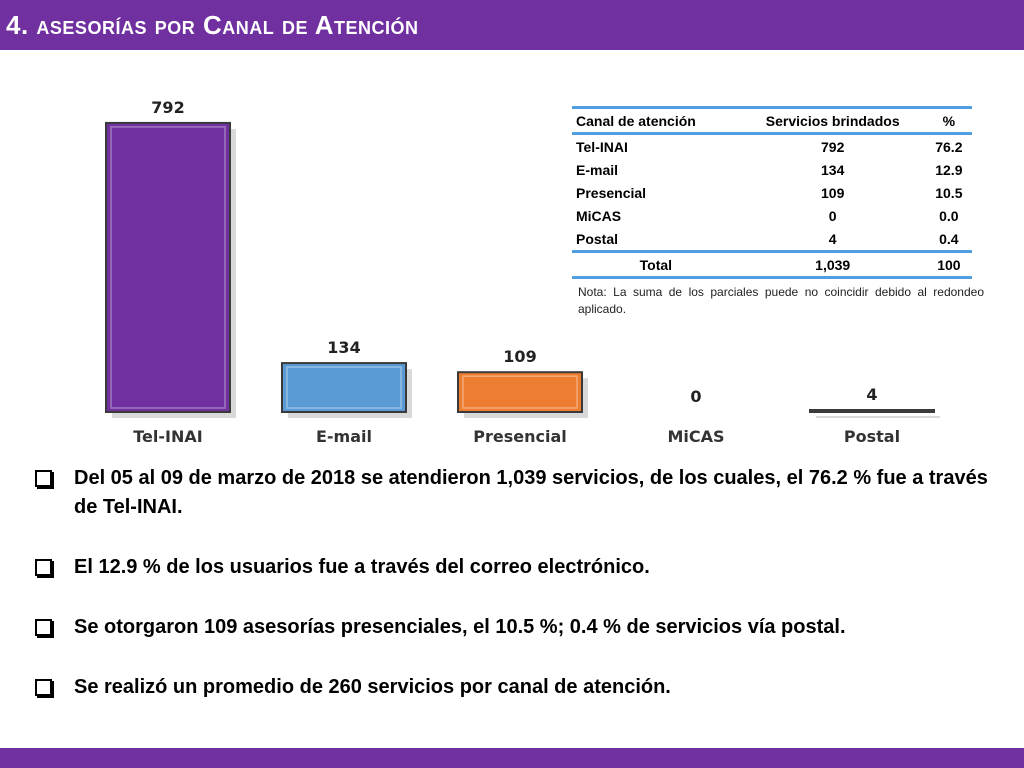 The width and height of the screenshot is (1024, 768). What do you see at coordinates (294, 25) in the screenshot?
I see `title-word-de: de` at bounding box center [294, 25].